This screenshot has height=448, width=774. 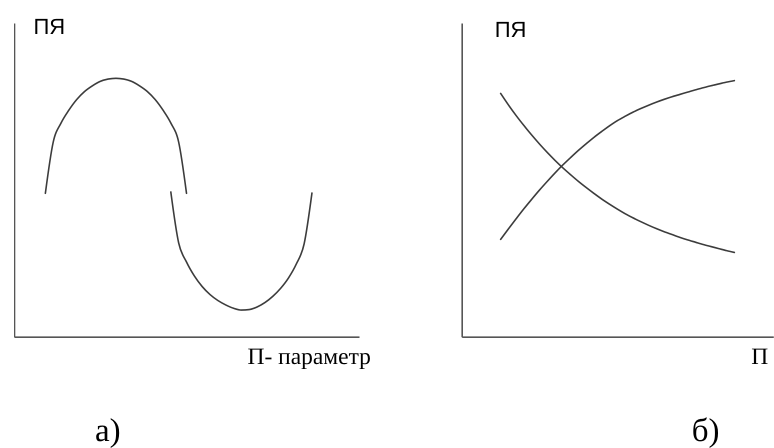 I want to click on text: б), so click(x=706, y=430).